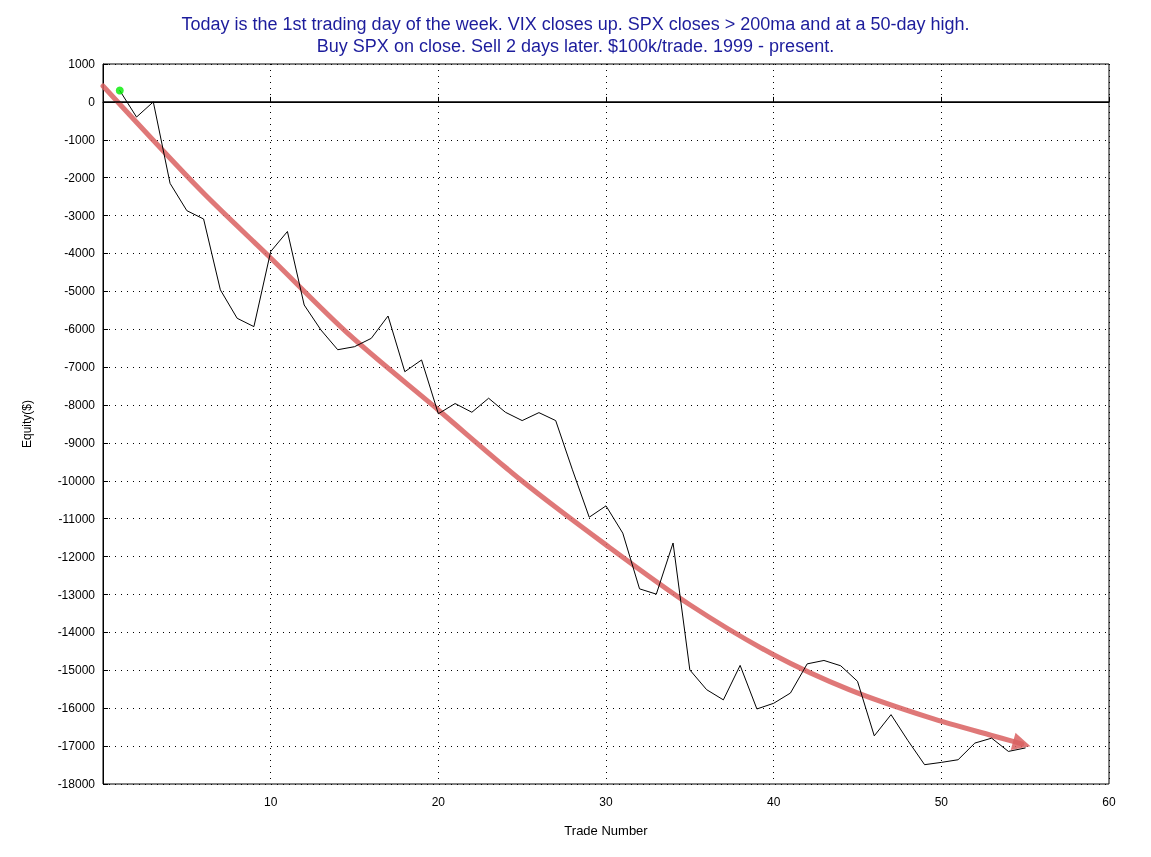 The image size is (1151, 857). I want to click on y-tick-label: -16000, so click(76, 708).